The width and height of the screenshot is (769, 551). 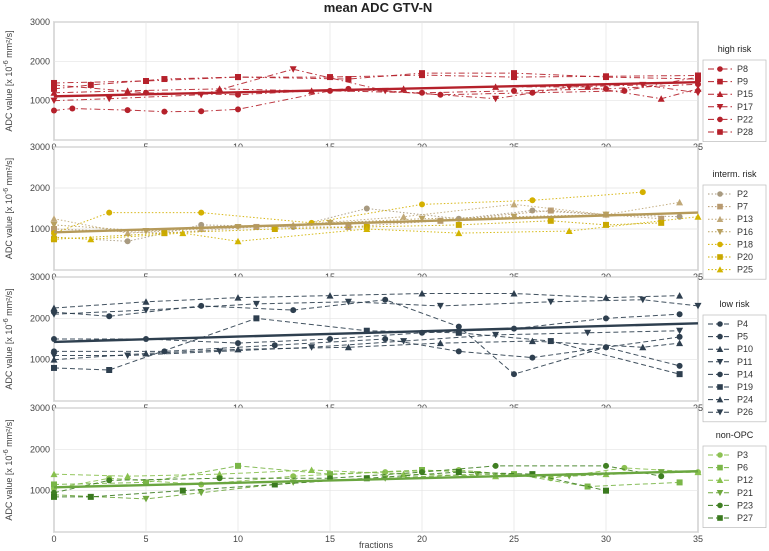 What do you see at coordinates (742, 82) in the screenshot?
I see `legend-label: P9` at bounding box center [742, 82].